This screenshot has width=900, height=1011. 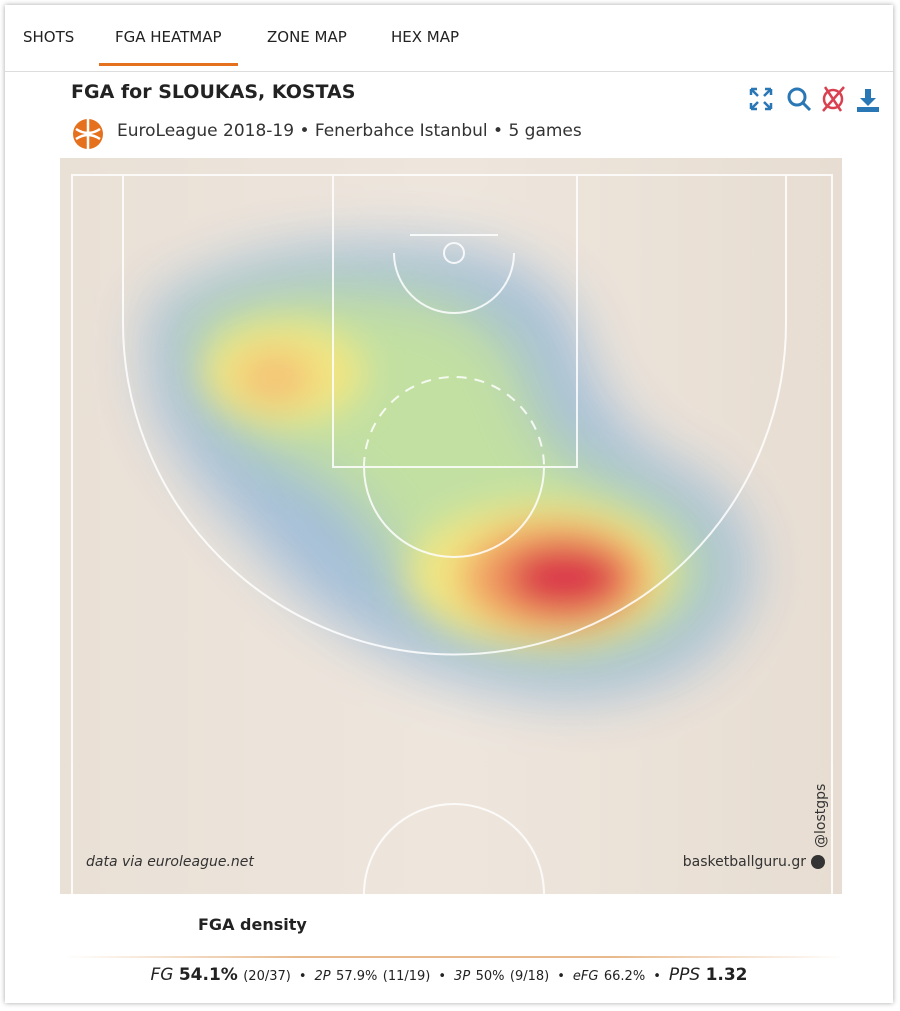 What do you see at coordinates (307, 37) in the screenshot?
I see `tab: ZONE MAP` at bounding box center [307, 37].